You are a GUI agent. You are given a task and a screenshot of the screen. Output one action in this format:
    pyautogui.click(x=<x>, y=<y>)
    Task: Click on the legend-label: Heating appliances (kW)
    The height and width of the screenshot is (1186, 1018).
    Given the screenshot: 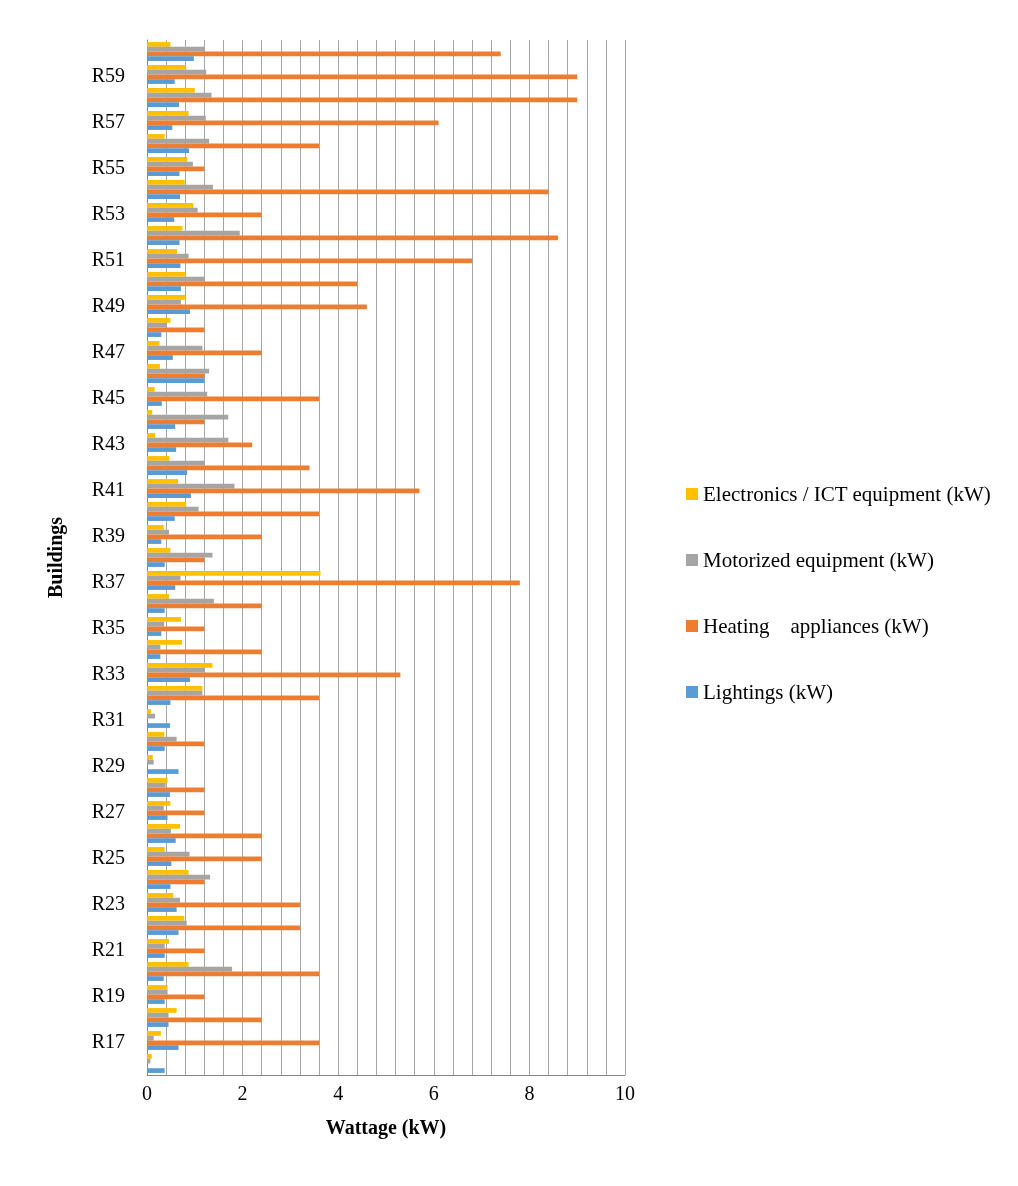 What is the action you would take?
    pyautogui.click(x=816, y=626)
    